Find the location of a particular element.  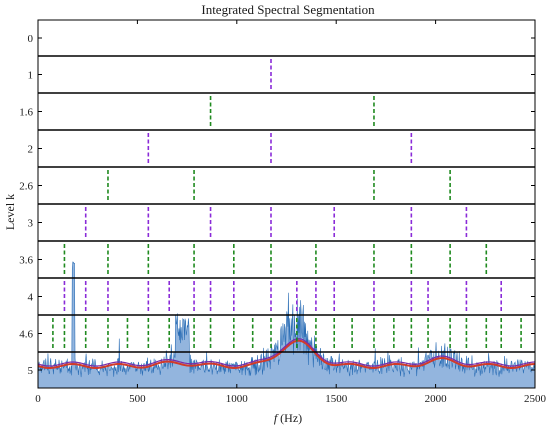

envelope-red is located at coordinates (286, 354).